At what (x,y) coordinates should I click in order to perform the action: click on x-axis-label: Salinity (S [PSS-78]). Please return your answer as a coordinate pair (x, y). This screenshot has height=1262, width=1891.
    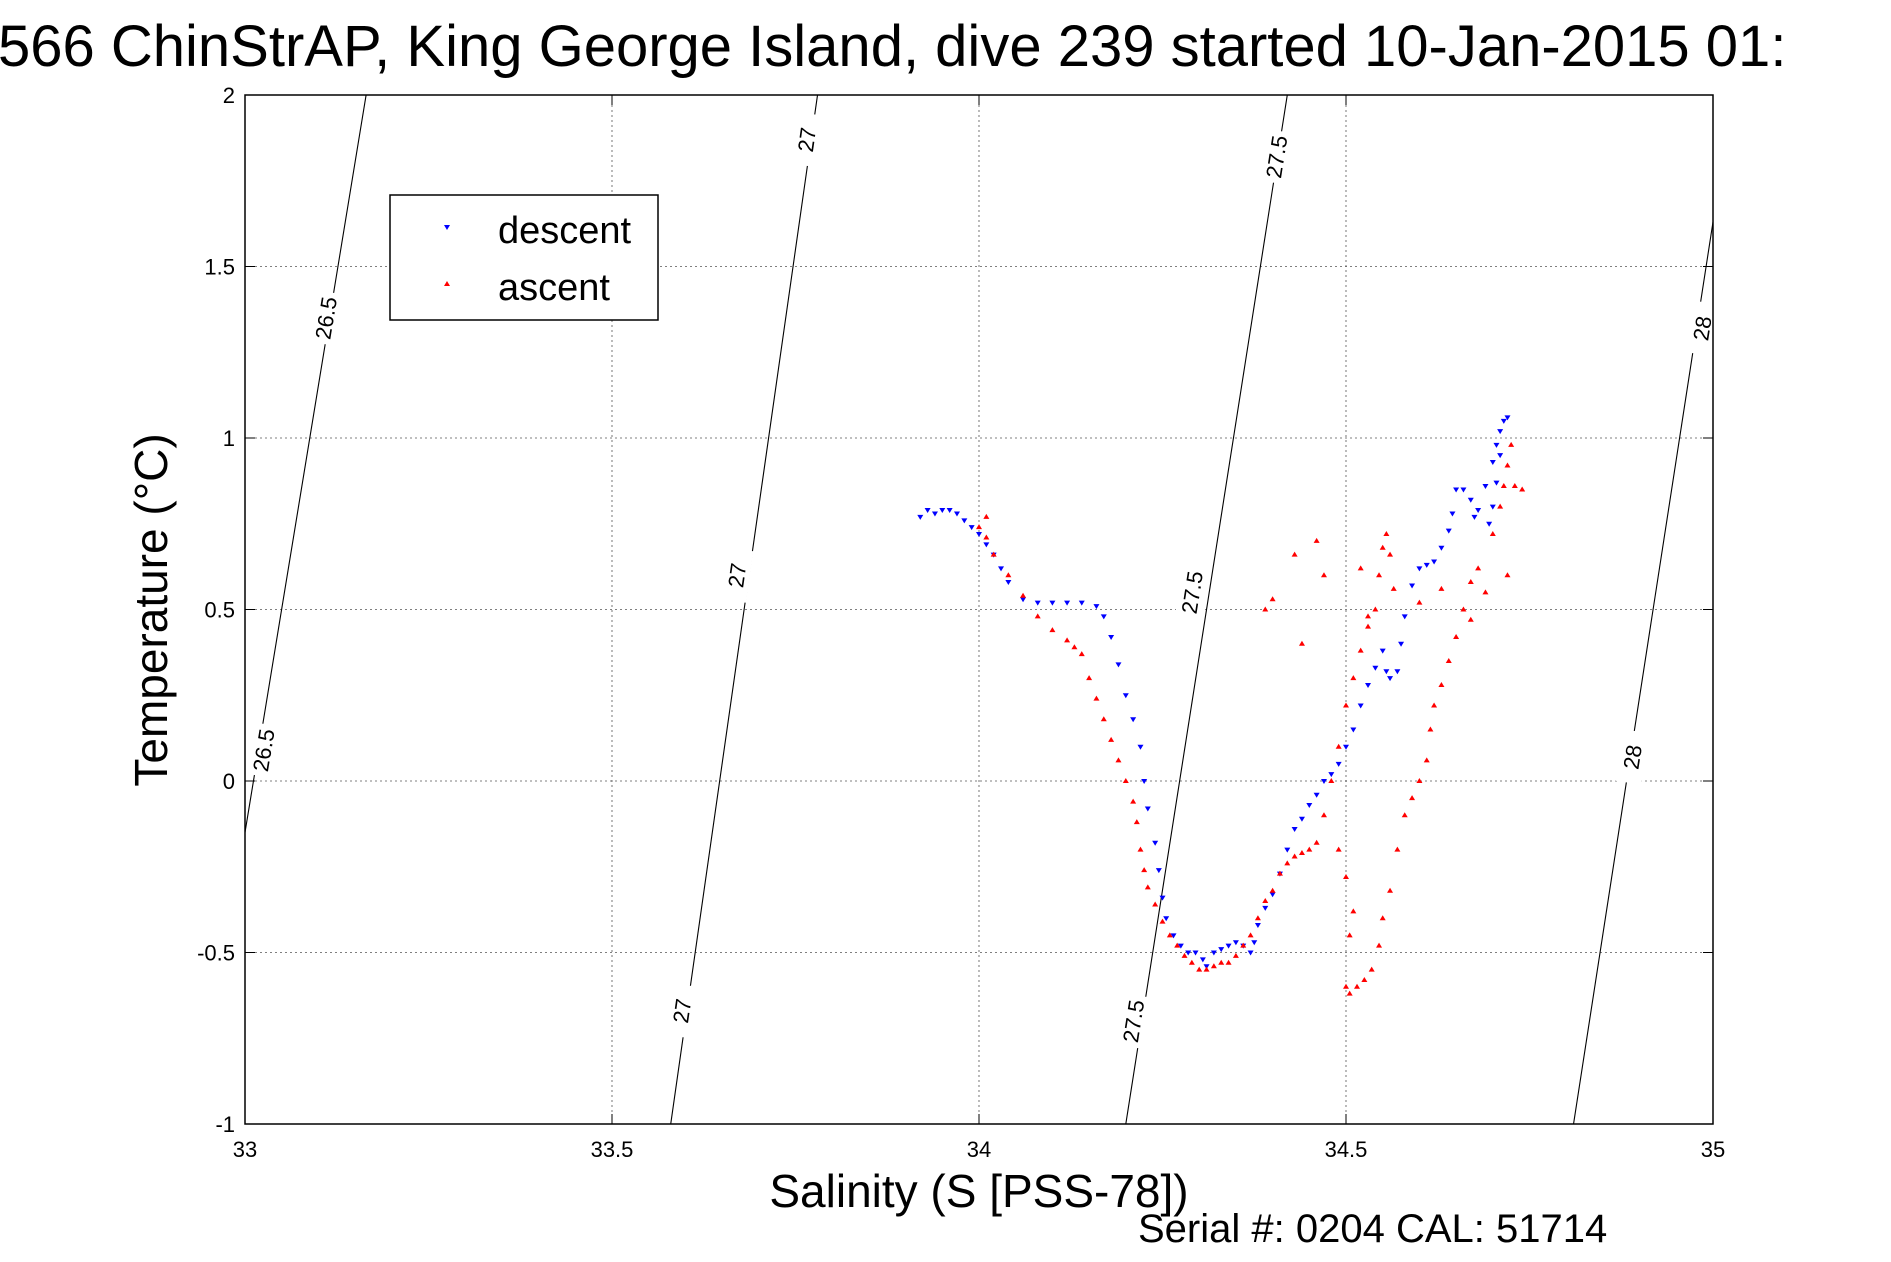
    Looking at the image, I should click on (978, 1191).